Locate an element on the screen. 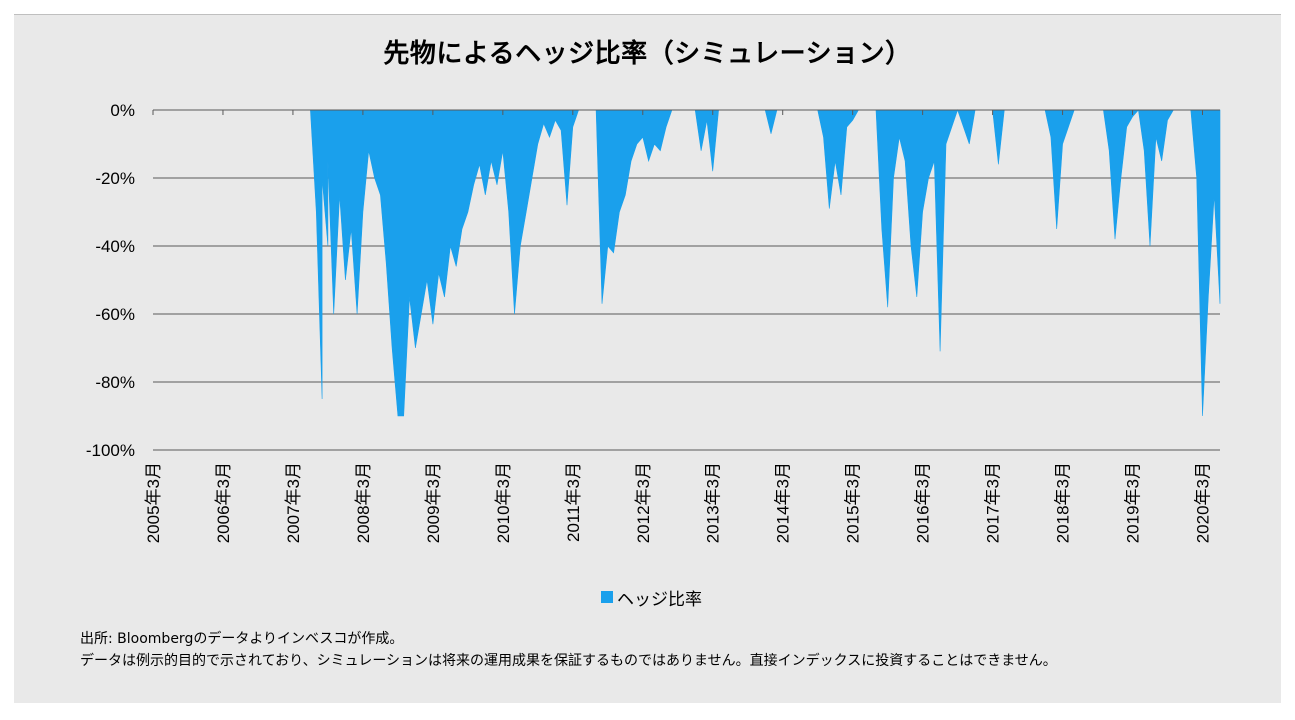 This screenshot has width=1295, height=720. x-tick-label: 2006年3月 is located at coordinates (223, 502).